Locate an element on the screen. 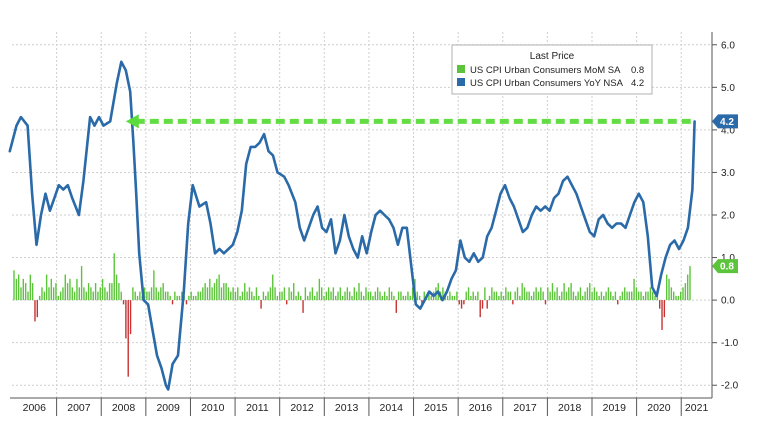 The image size is (761, 424). yoy-badge-label: 4.2 is located at coordinates (727, 122).